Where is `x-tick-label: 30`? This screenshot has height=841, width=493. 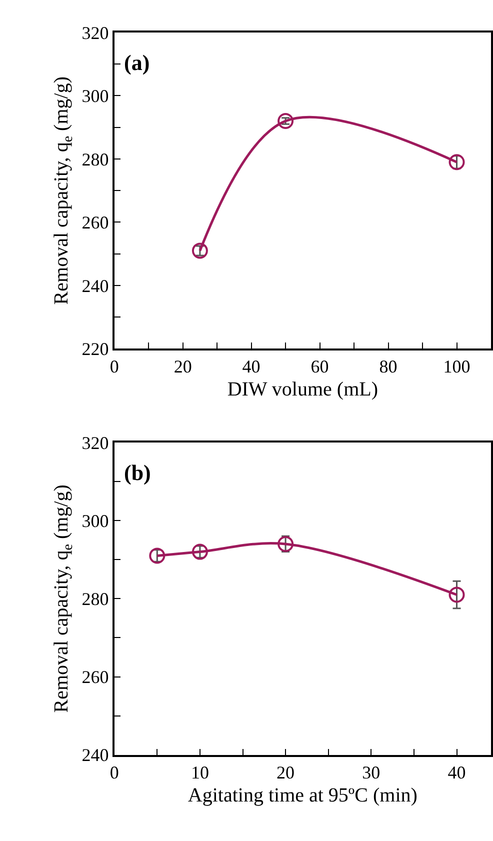
x-tick-label: 30 is located at coordinates (371, 772).